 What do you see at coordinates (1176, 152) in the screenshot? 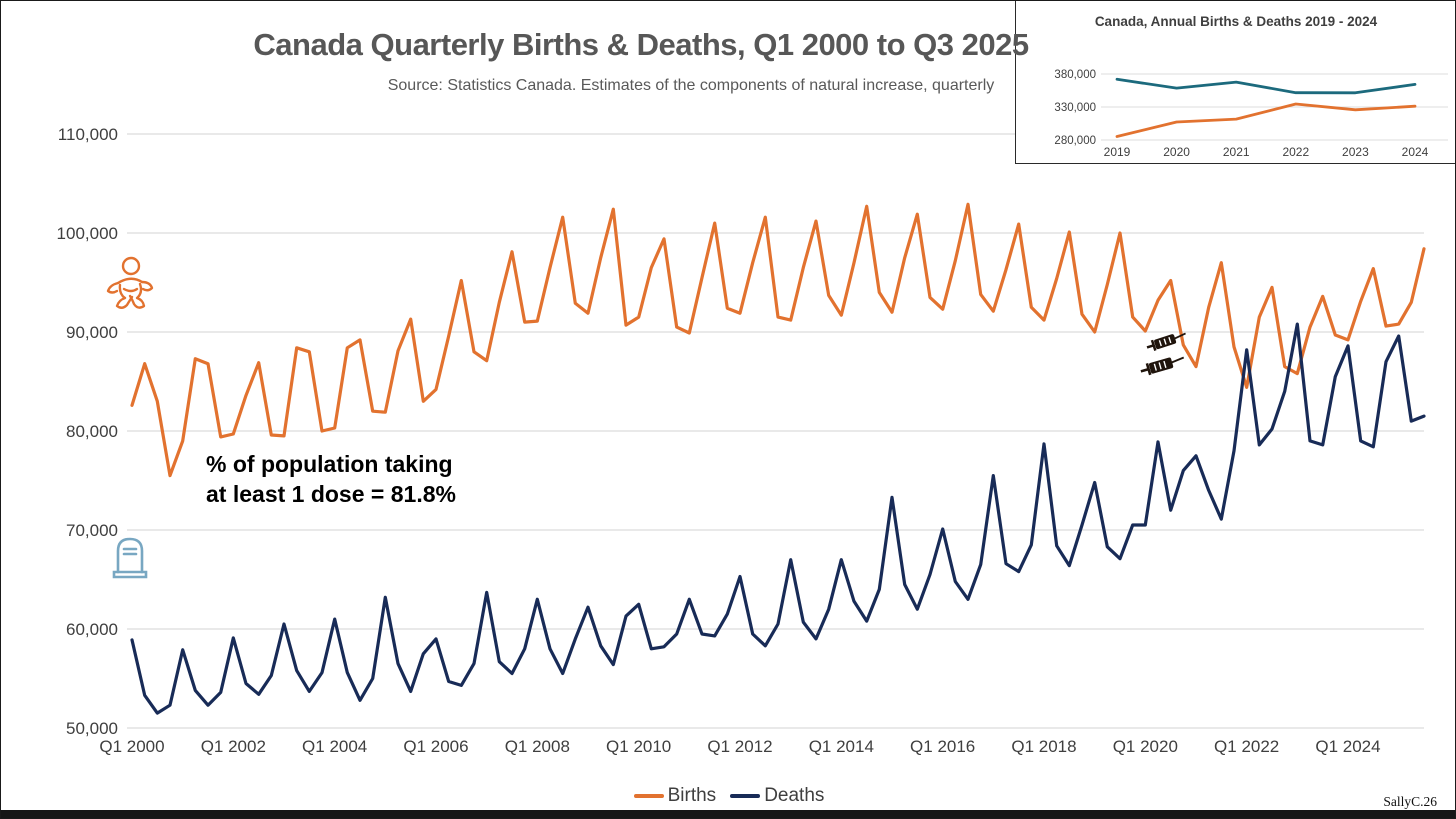
I see `inset-x-tick-label: 2020` at bounding box center [1176, 152].